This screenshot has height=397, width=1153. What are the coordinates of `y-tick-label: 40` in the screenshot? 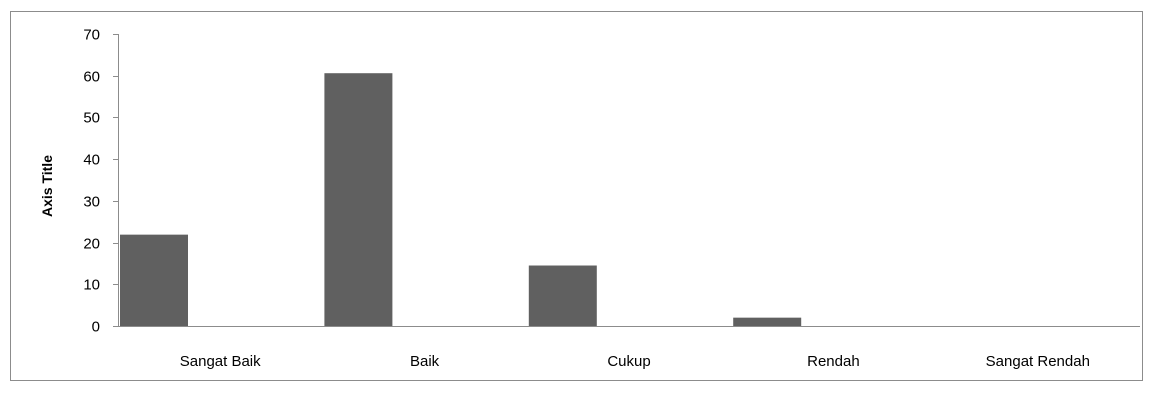 It's located at (91, 160).